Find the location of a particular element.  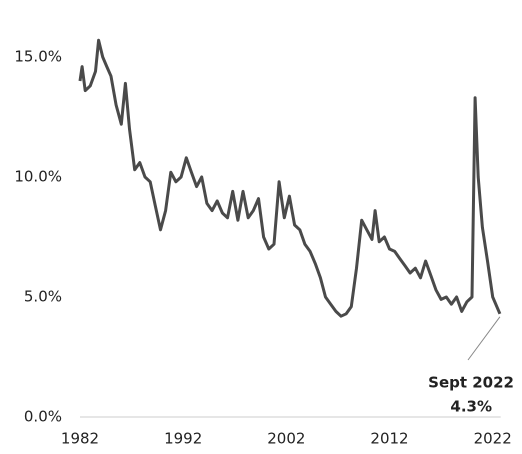

y-tick-label: 0.0% is located at coordinates (43, 417).